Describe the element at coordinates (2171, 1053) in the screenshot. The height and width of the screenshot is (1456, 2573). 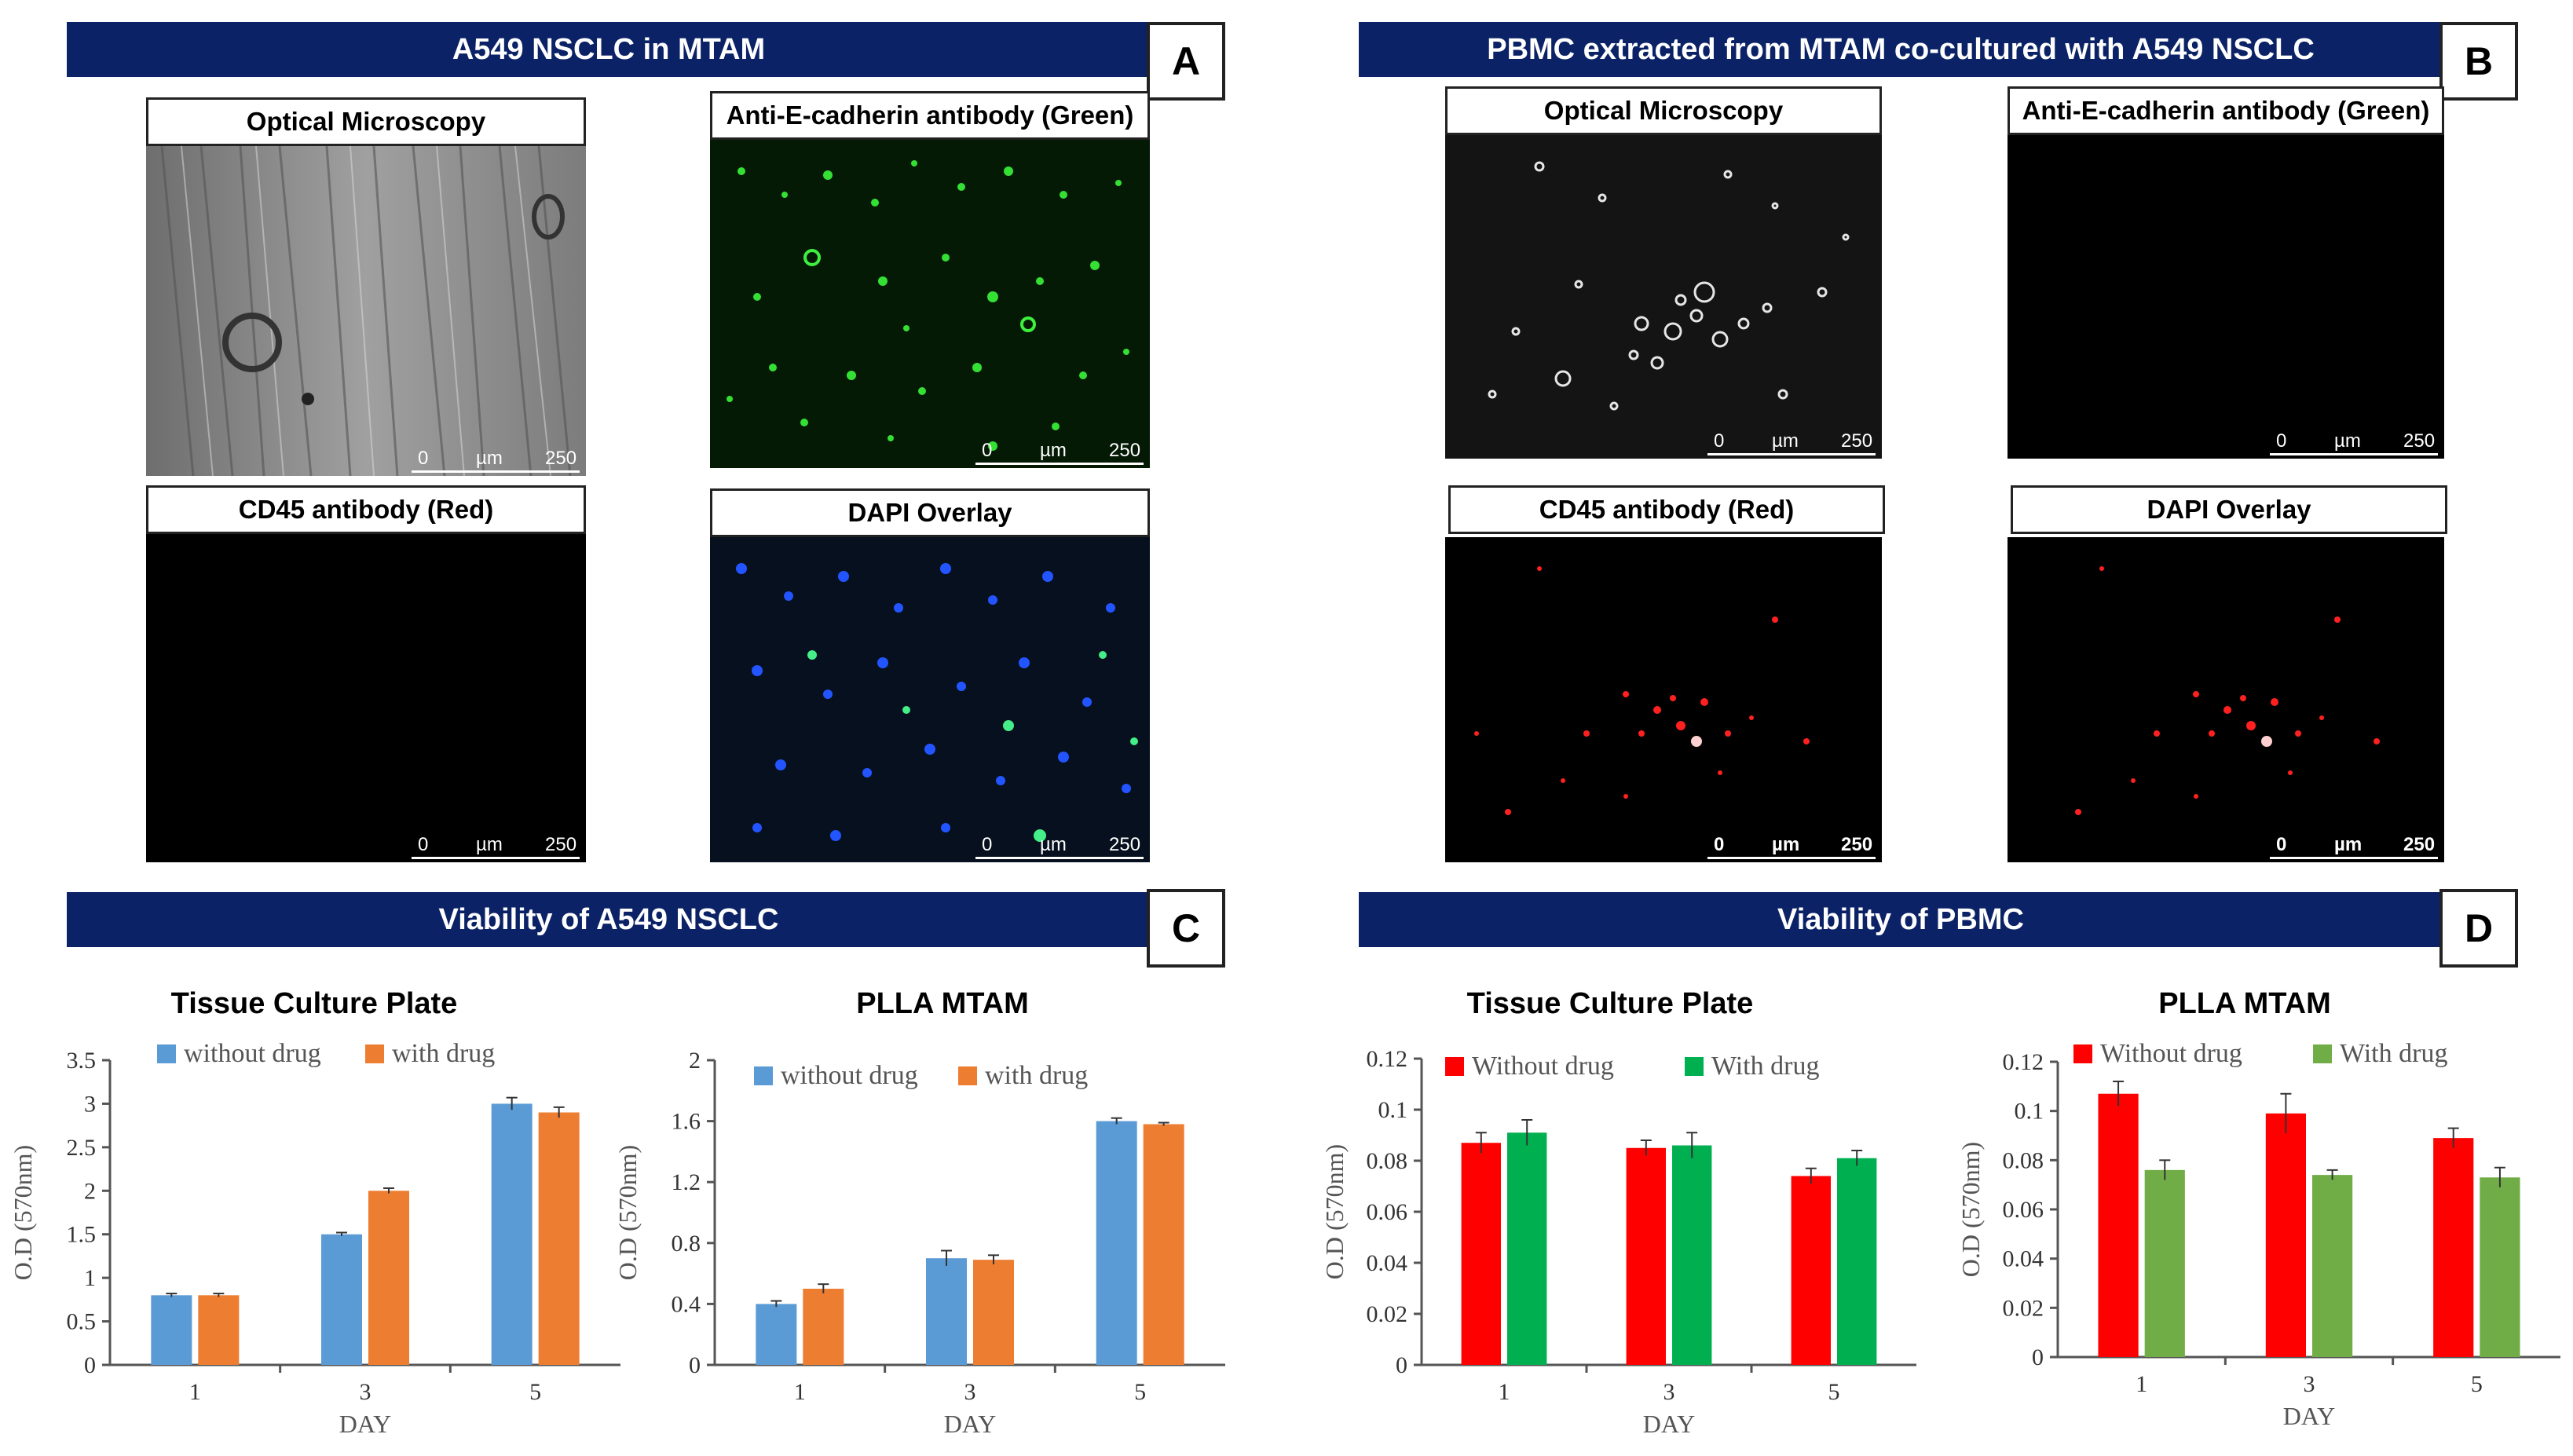
I see `legend-label: Without drug` at that location.